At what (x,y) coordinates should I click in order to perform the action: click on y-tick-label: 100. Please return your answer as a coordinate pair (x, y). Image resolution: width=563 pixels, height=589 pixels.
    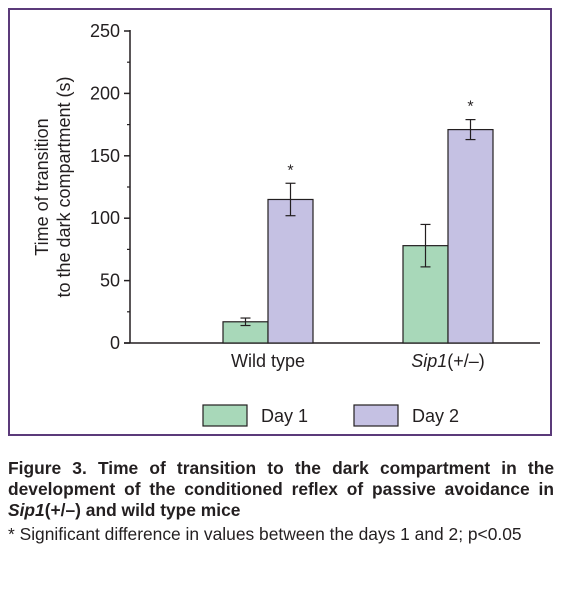
    Looking at the image, I should click on (105, 218).